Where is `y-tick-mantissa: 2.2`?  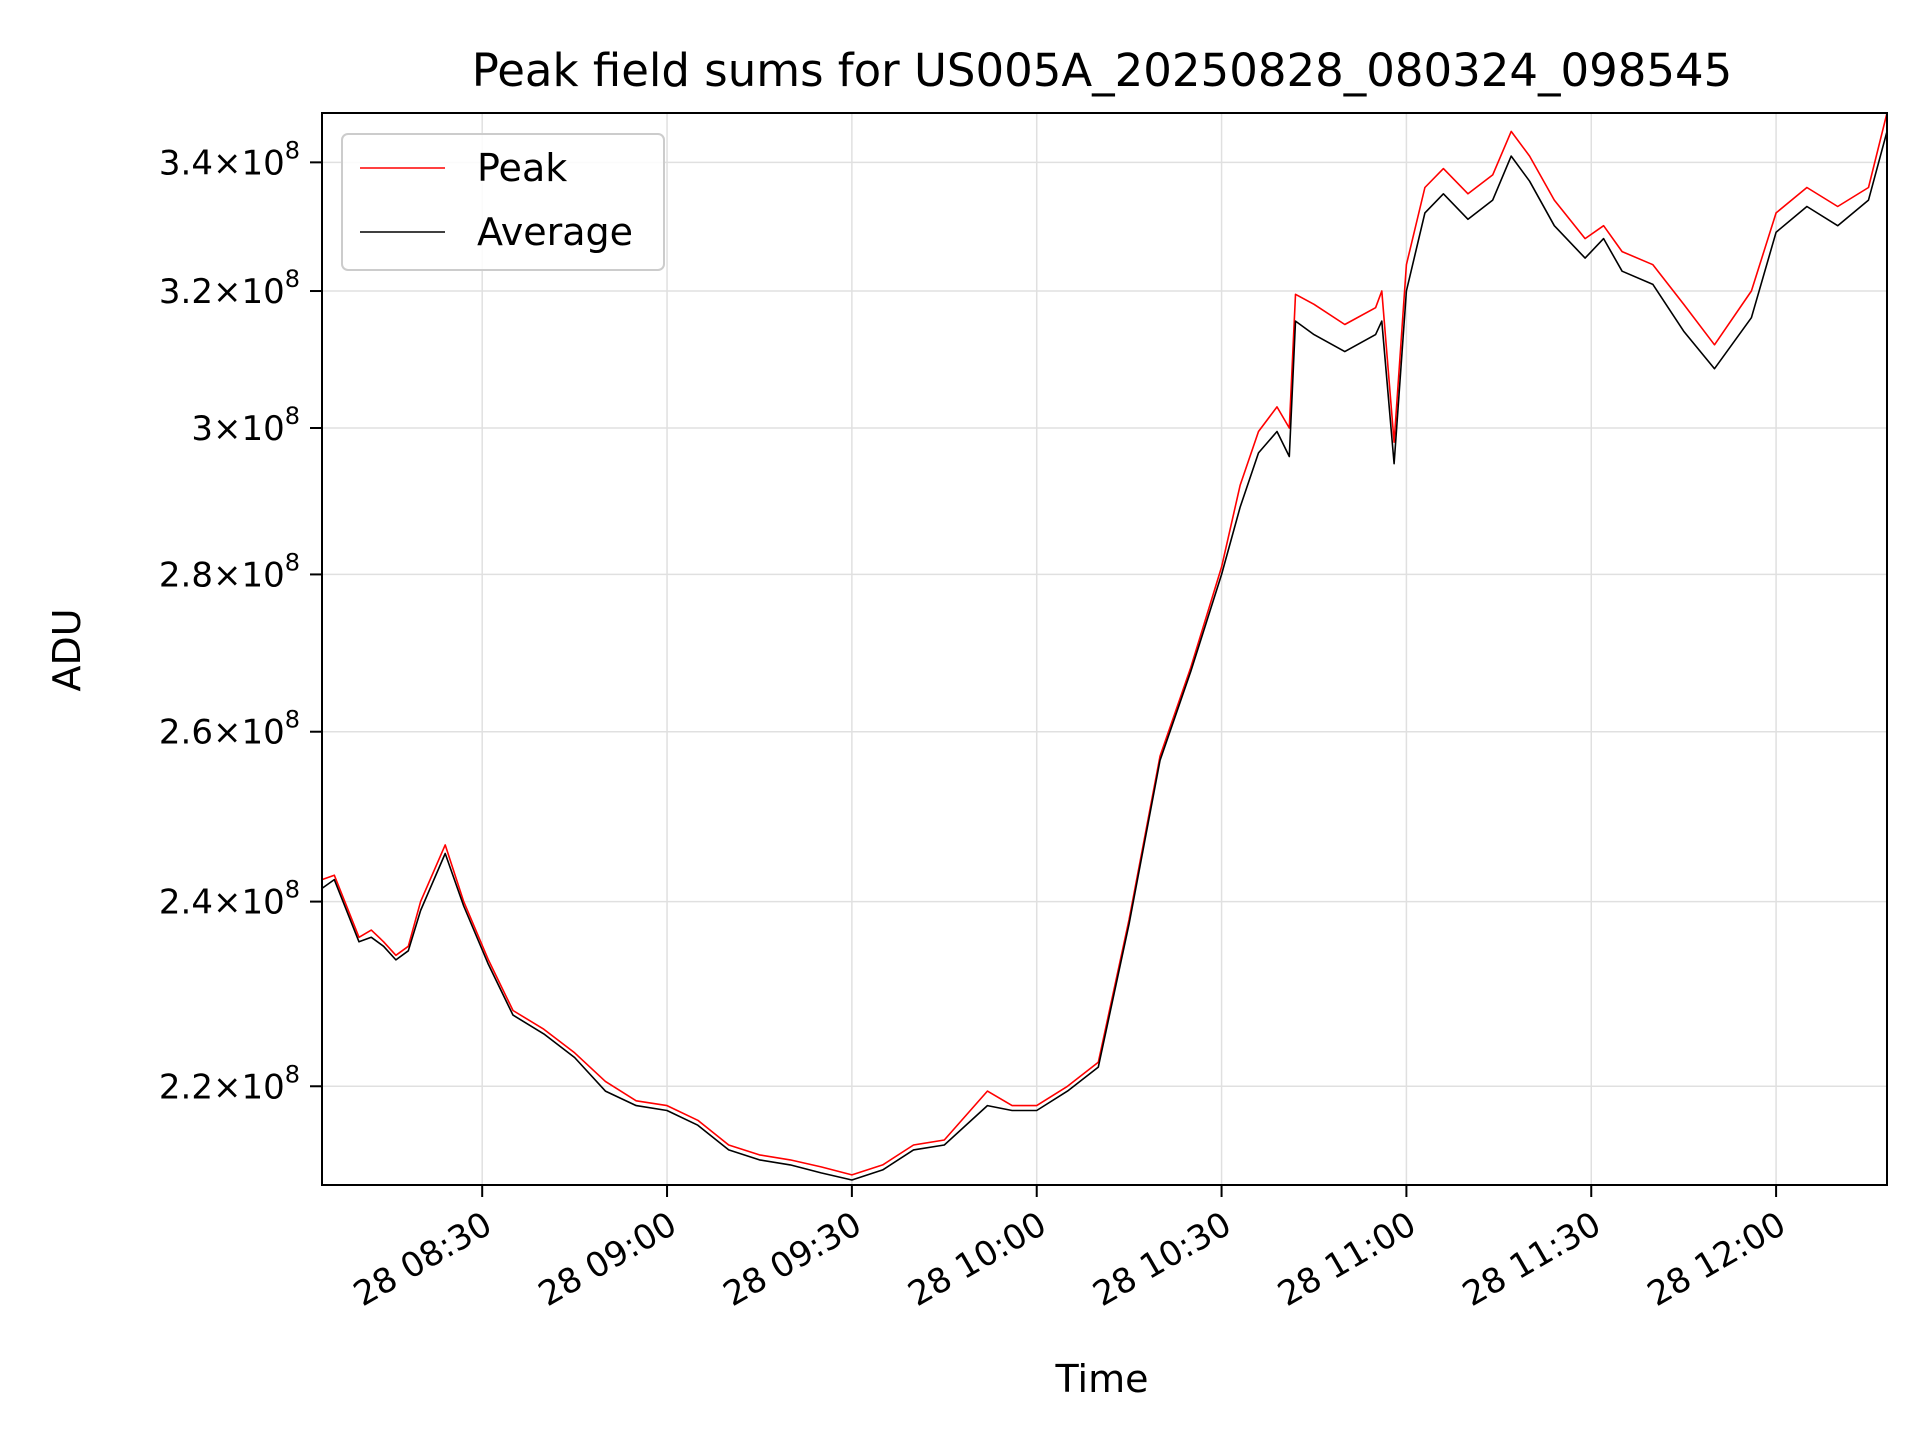 y-tick-mantissa: 2.2 is located at coordinates (186, 1087).